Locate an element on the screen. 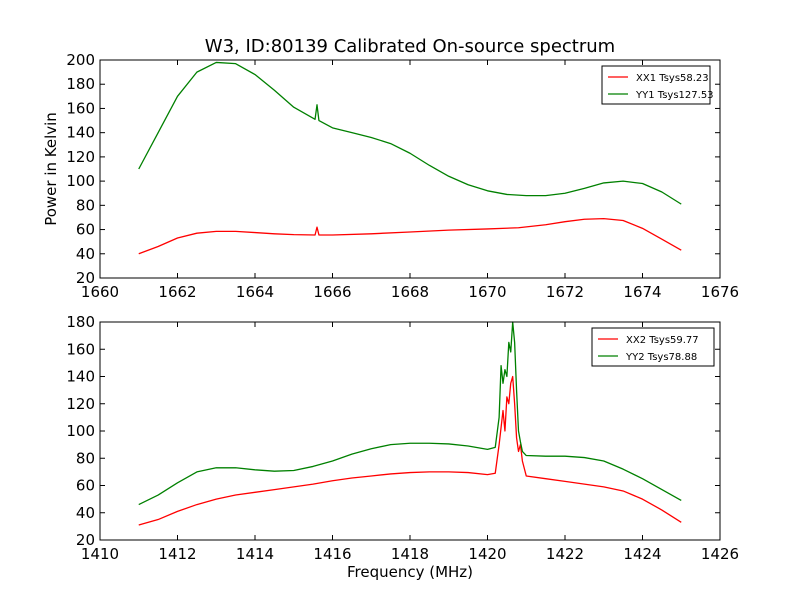 Image resolution: width=800 pixels, height=600 pixels. x-tick-label: 1664 is located at coordinates (255, 292).